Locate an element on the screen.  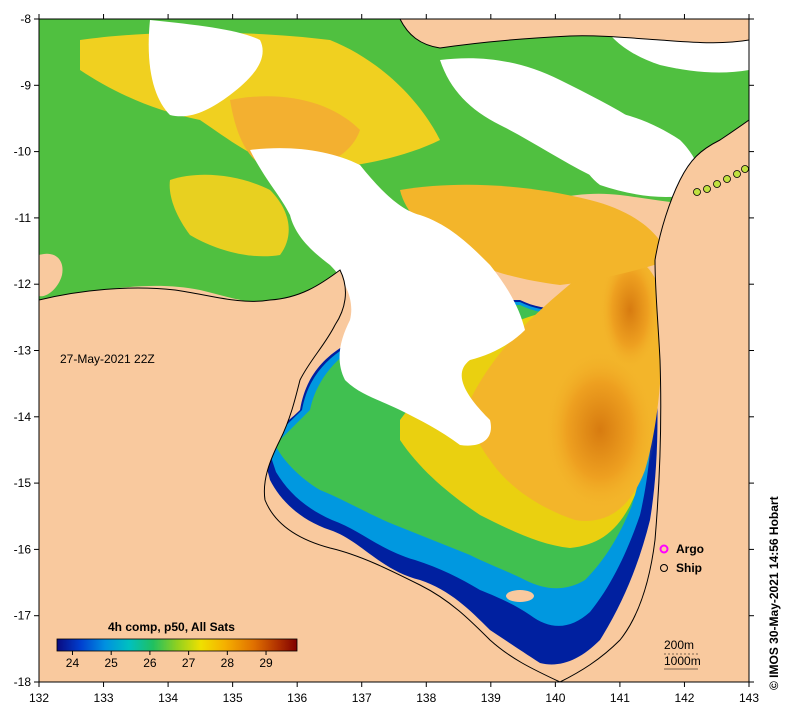
cloud-east is located at coordinates (634, 153).